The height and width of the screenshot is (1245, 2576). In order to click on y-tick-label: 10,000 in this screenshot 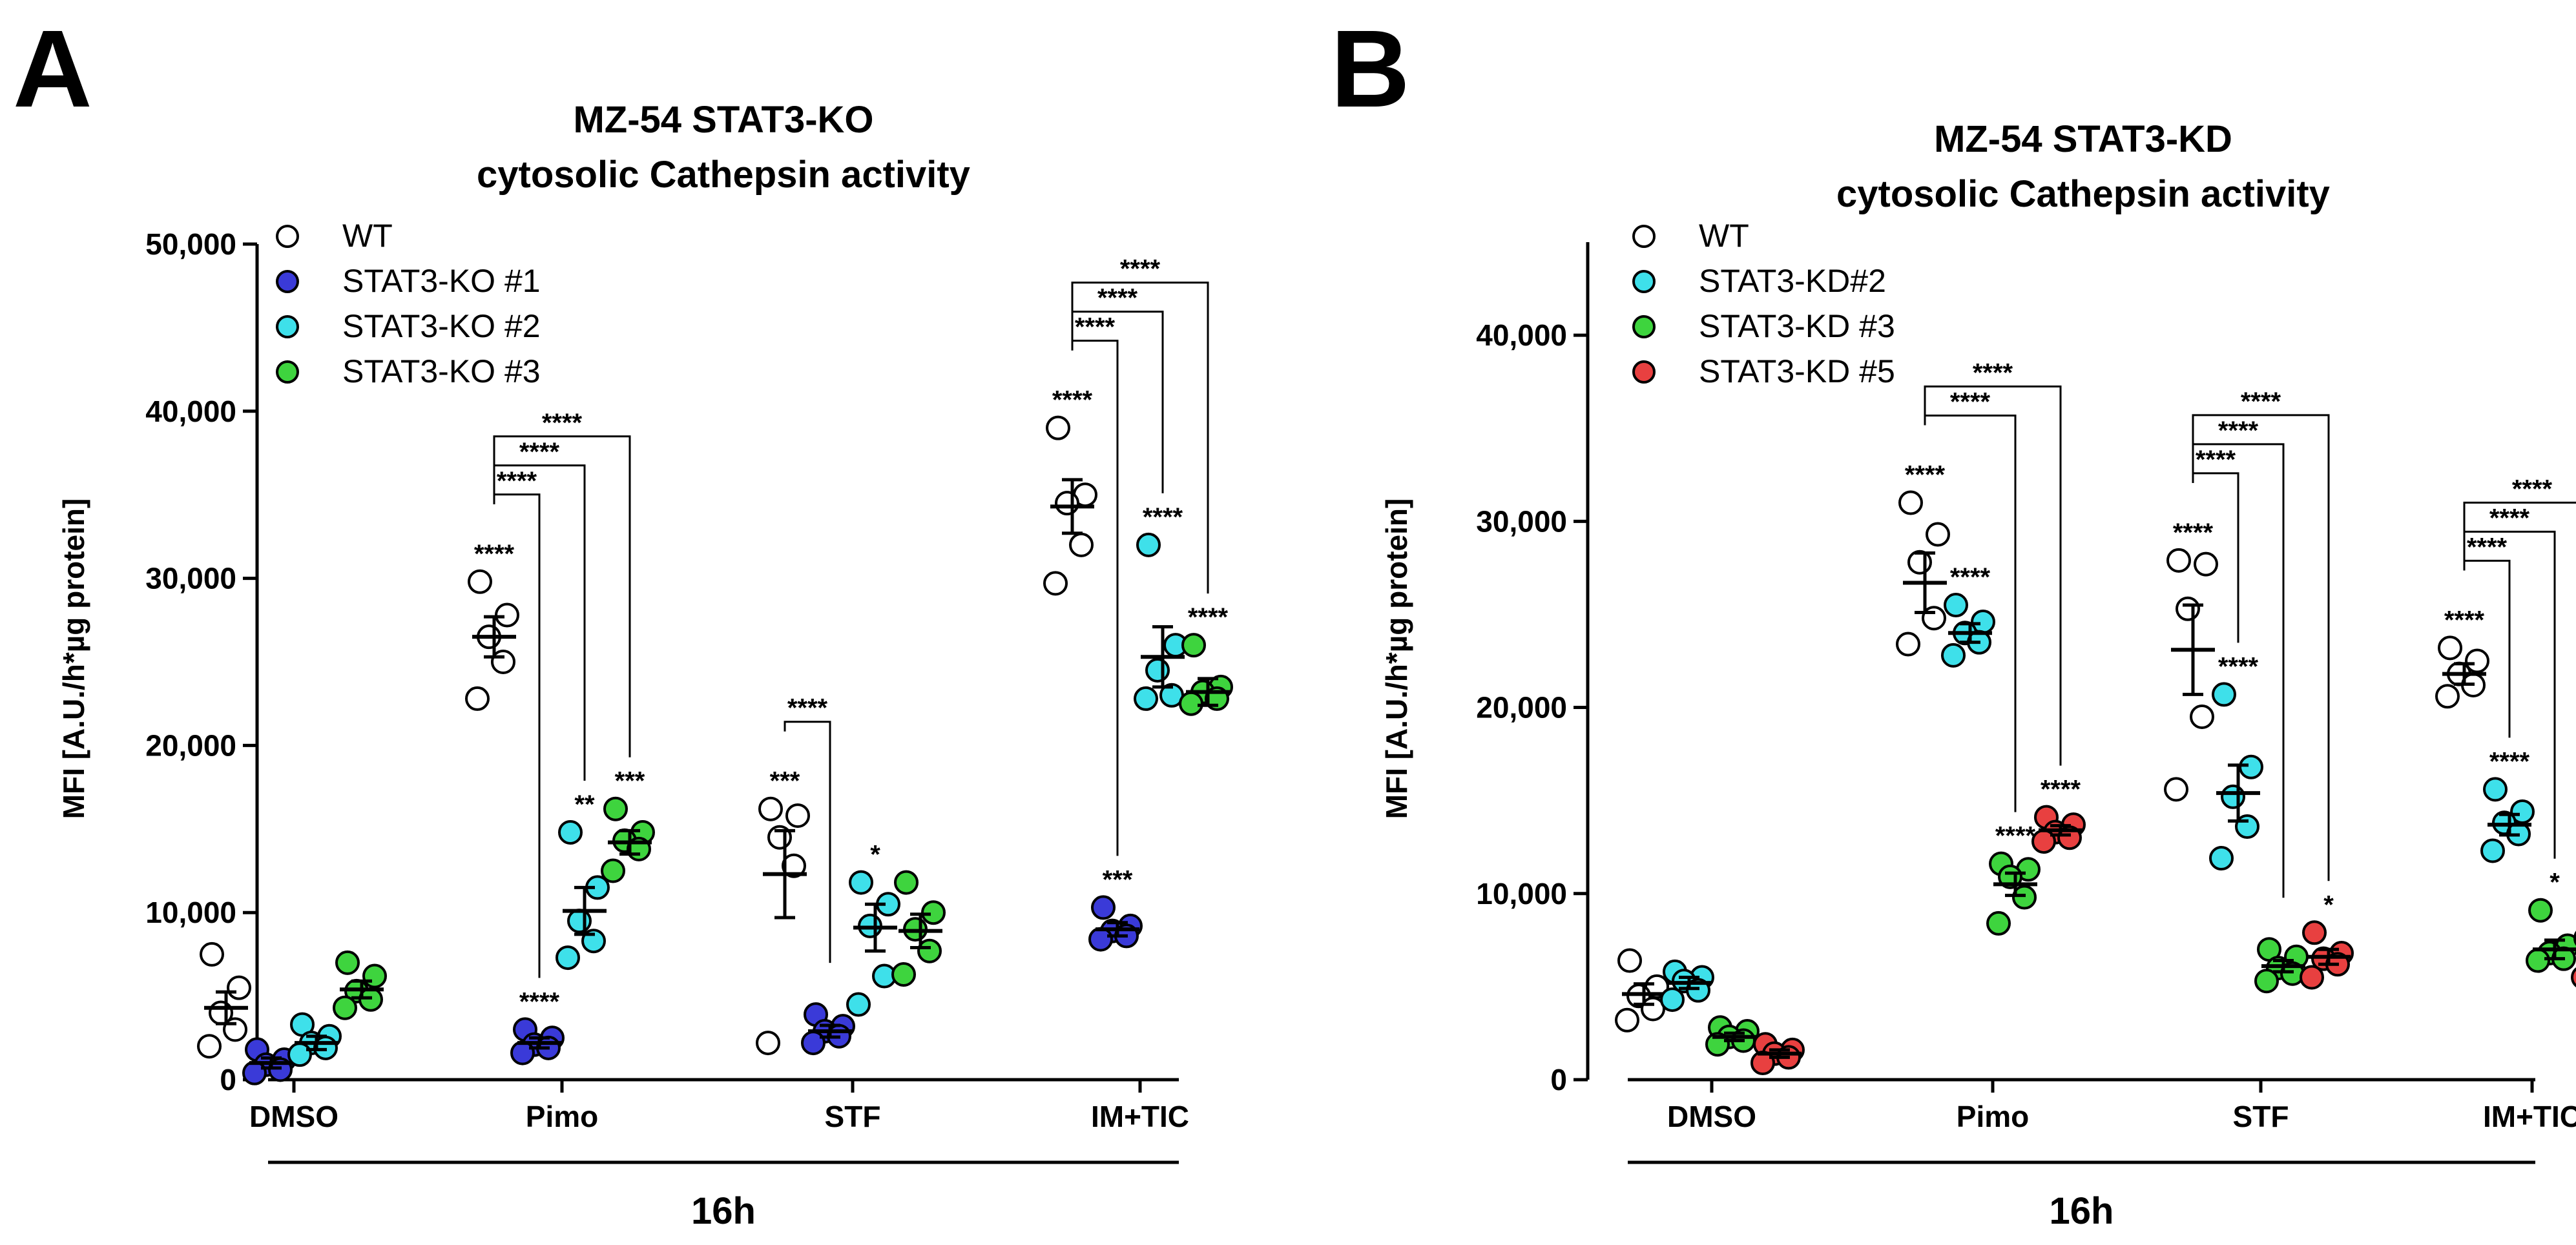, I will do `click(190, 913)`.